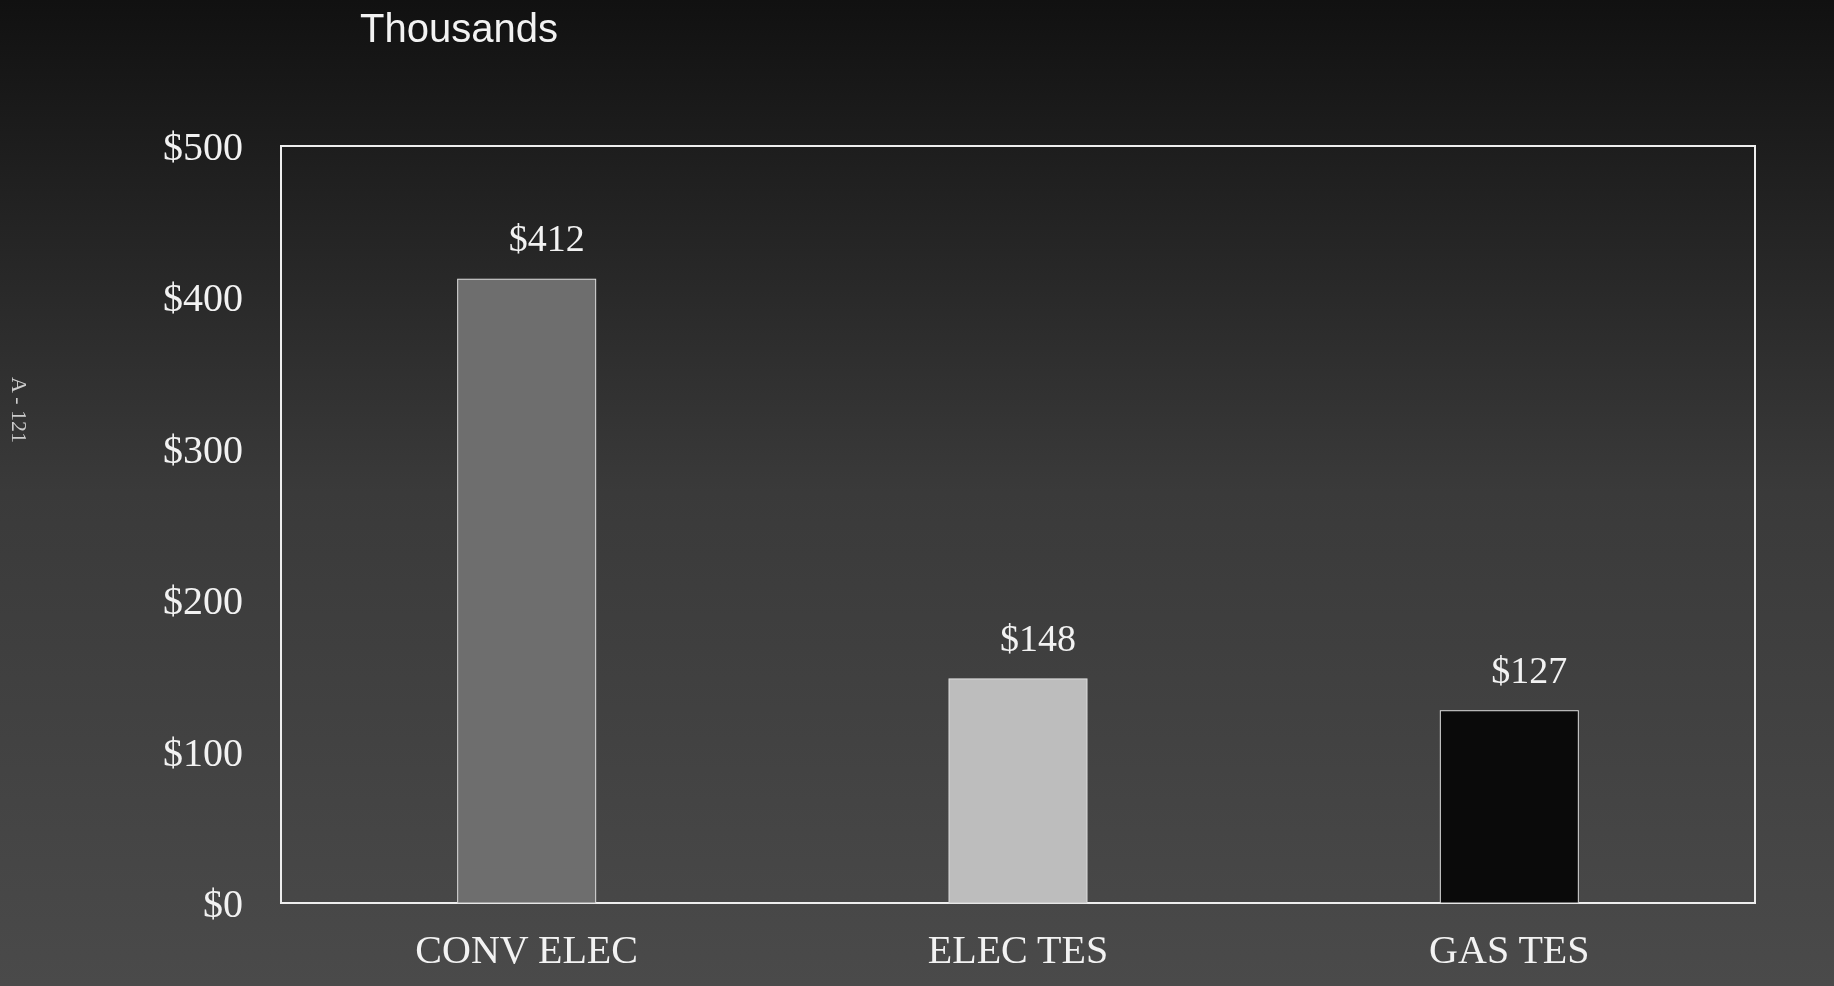  Describe the element at coordinates (223, 903) in the screenshot. I see `y-tick-label: $0` at that location.